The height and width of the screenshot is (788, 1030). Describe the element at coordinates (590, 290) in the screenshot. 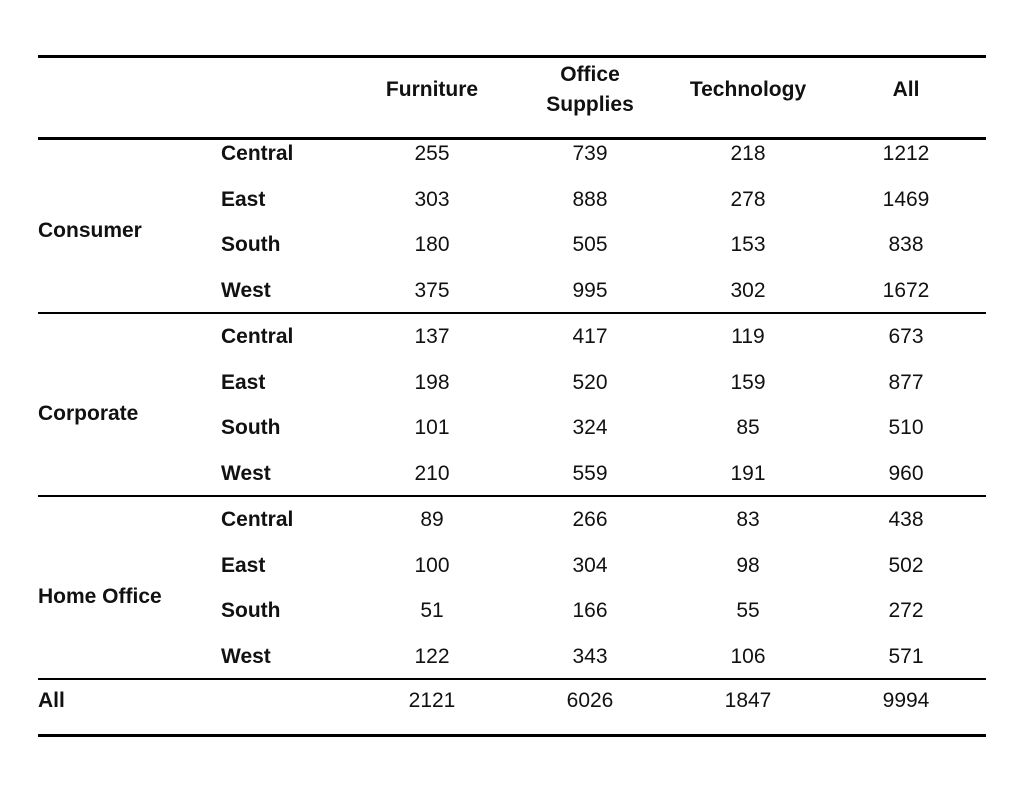

I see `table-cell: 995` at that location.